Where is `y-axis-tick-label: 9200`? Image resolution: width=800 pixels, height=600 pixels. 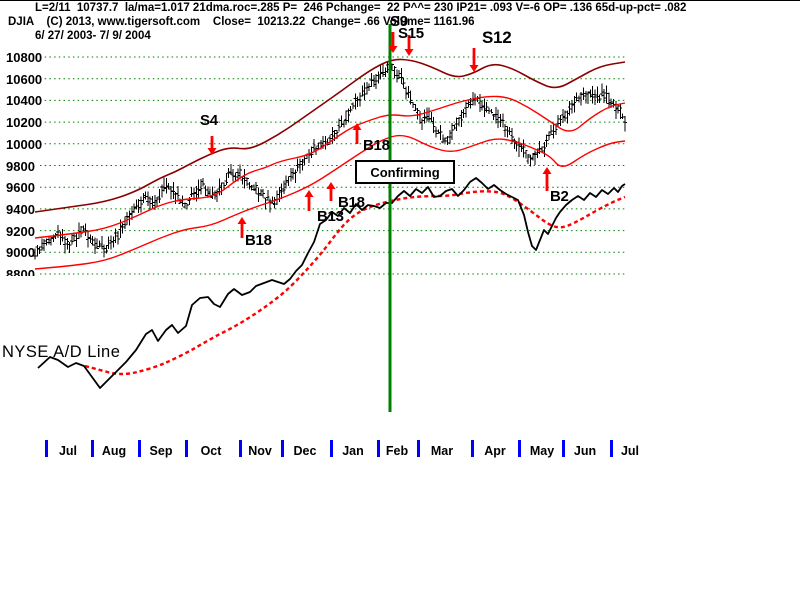
y-axis-tick-label: 9200 is located at coordinates (20, 231).